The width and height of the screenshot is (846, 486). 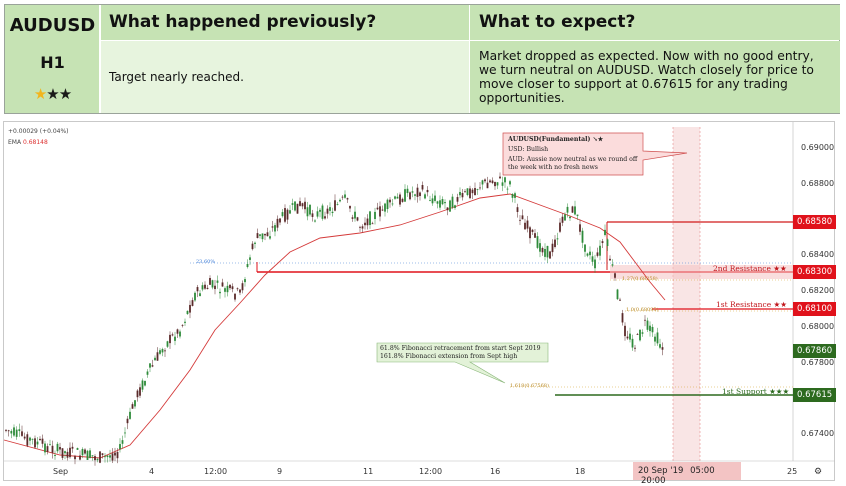 I want to click on ohlc-legend: +0.00029 (+0.04%), so click(x=38, y=131).